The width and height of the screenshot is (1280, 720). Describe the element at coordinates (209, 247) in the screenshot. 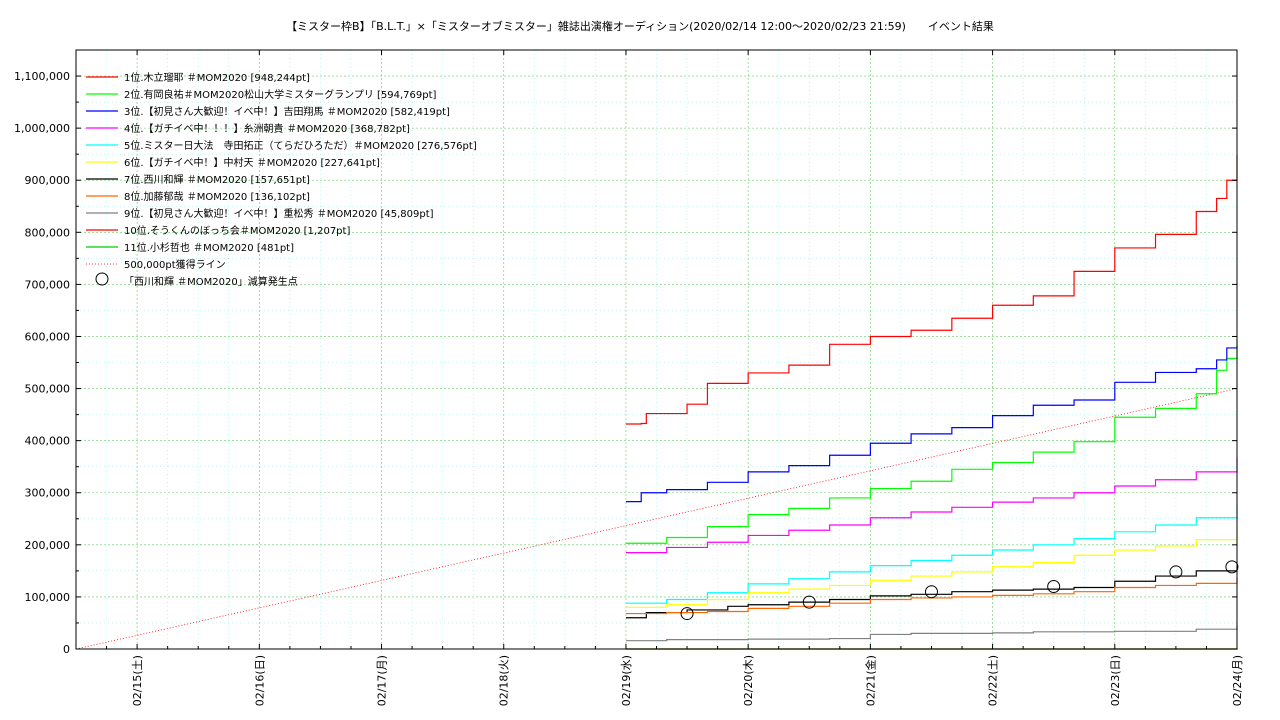

I see `legend-label: 11位.小杉哲也 ＃MOM2020 [481pt]` at that location.